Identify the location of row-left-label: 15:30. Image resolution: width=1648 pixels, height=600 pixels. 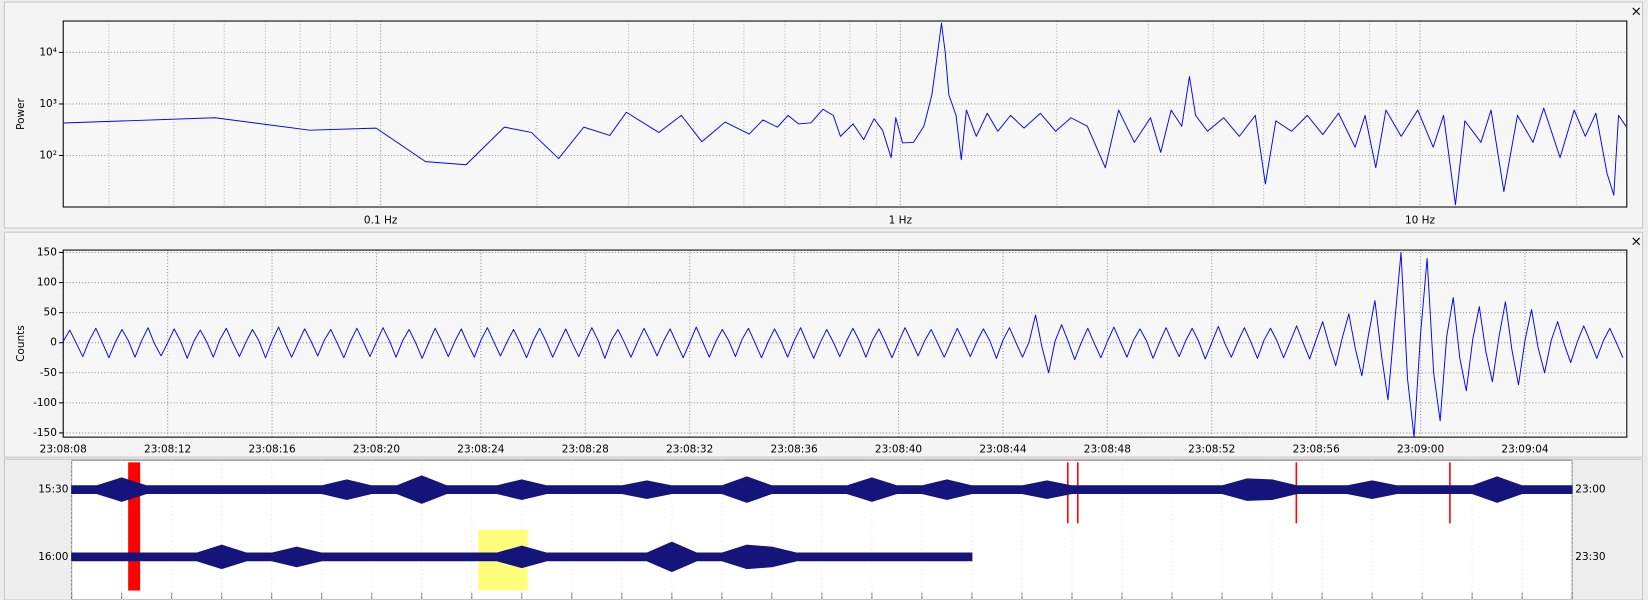
(53, 490).